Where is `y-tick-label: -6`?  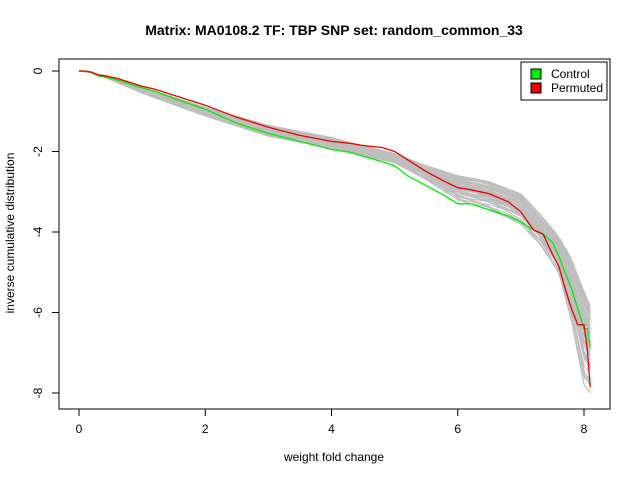
y-tick-label: -6 is located at coordinates (38, 312).